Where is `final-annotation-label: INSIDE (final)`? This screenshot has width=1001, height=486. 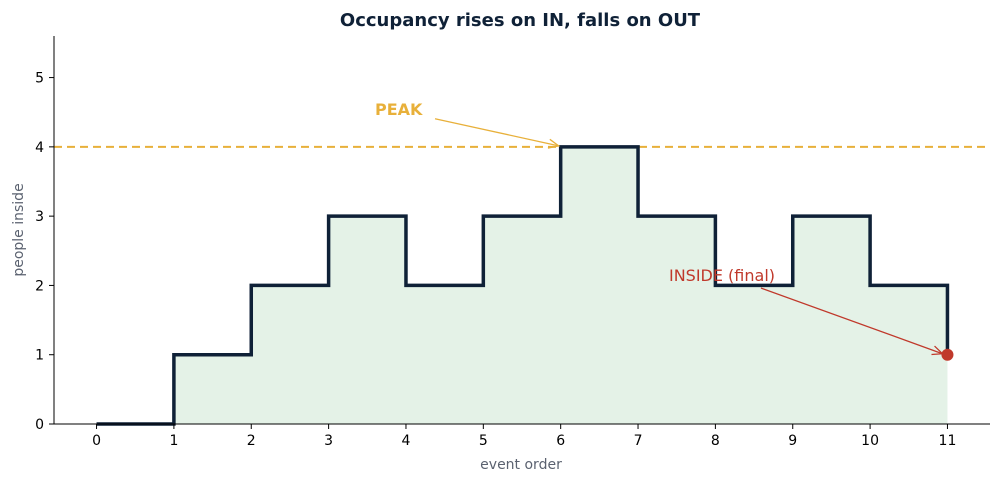
final-annotation-label: INSIDE (final) is located at coordinates (722, 275).